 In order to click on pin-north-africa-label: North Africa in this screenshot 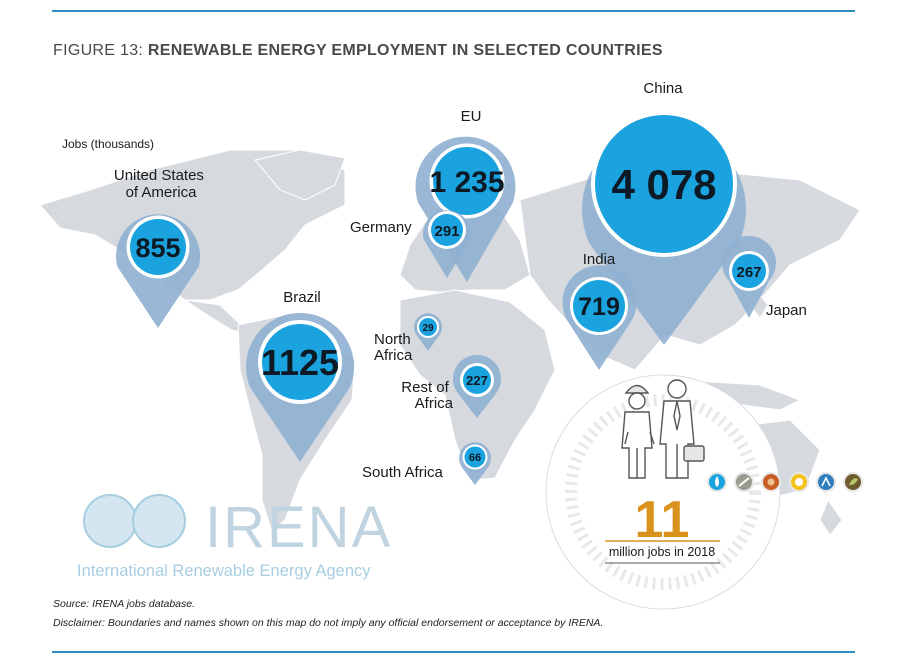, I will do `click(394, 347)`.